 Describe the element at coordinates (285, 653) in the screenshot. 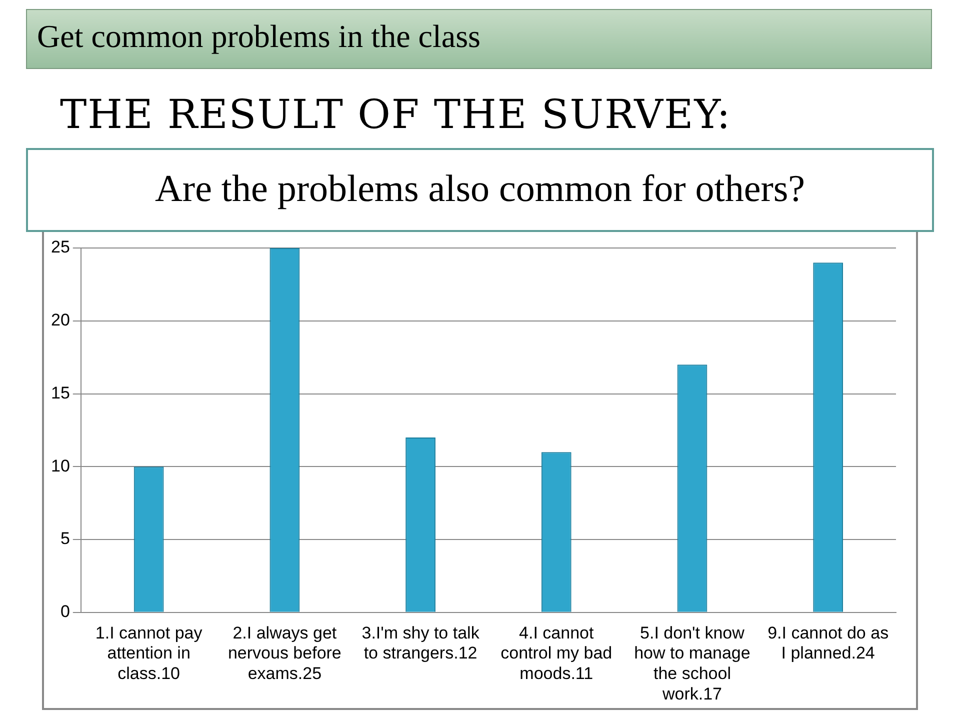

I see `x-tick-label: 2.I always get nervous before exams.25` at that location.